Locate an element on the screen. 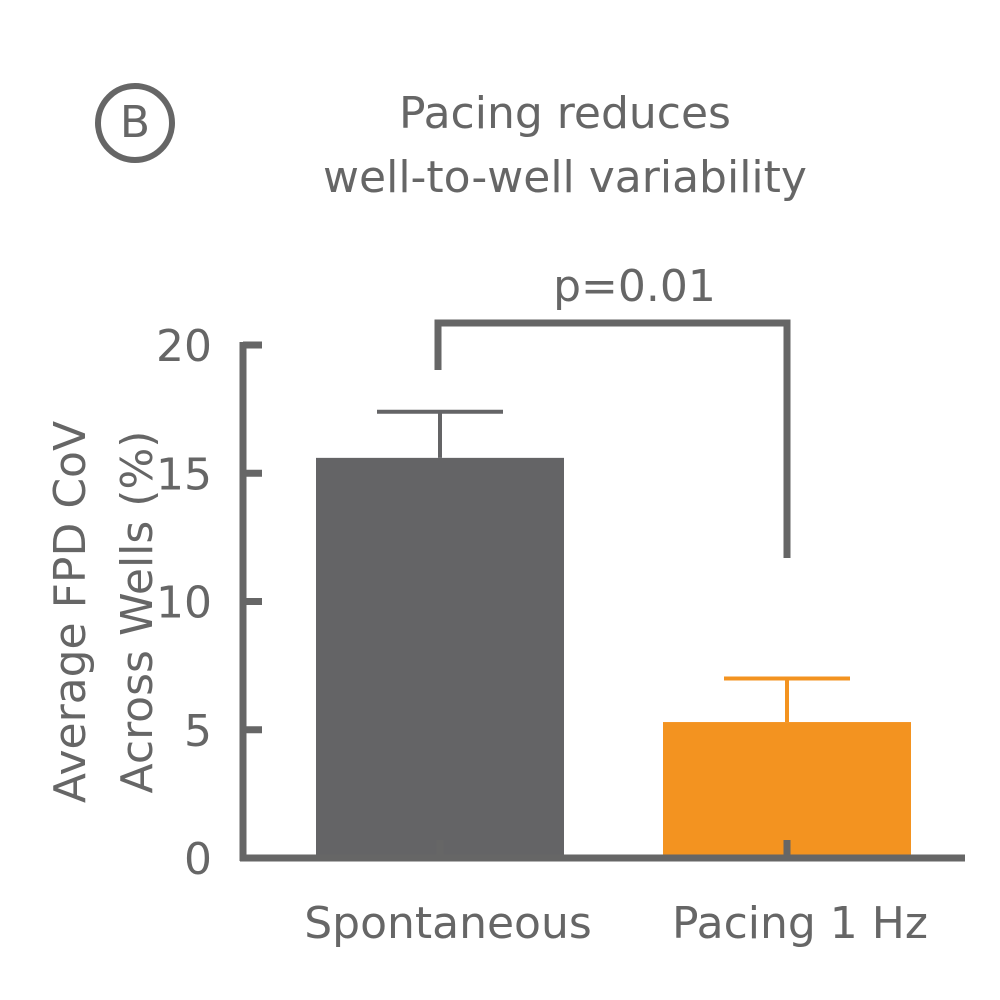 This screenshot has width=1000, height=1000. y-tick-label-2: 10 is located at coordinates (184, 603).